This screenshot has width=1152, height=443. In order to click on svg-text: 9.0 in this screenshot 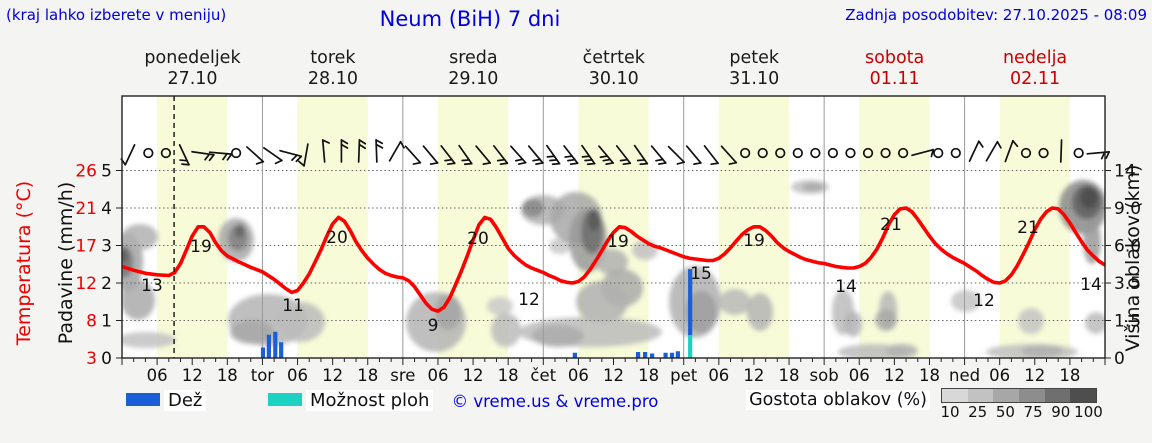, I will do `click(1127, 209)`.